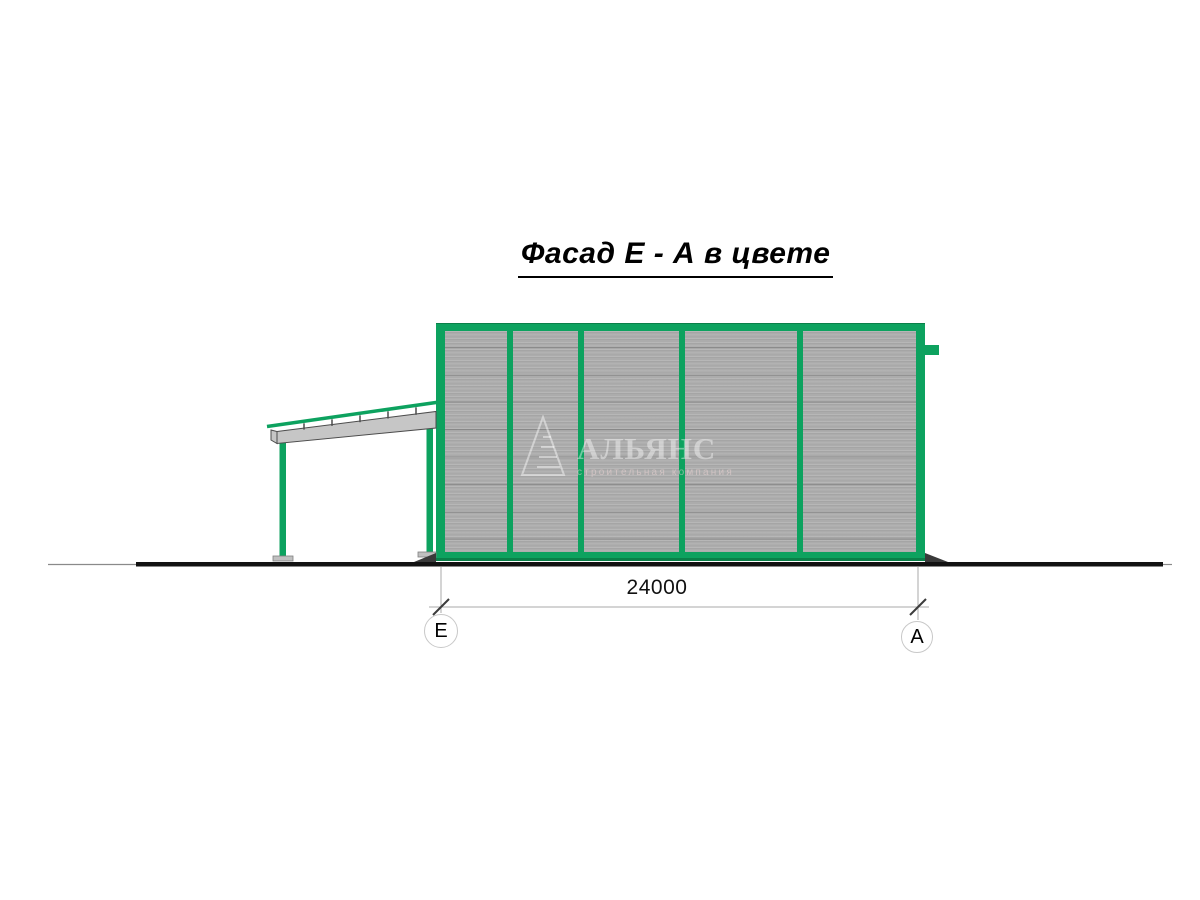 This screenshot has width=1200, height=900. What do you see at coordinates (936, 557) in the screenshot?
I see `base-flare-right` at bounding box center [936, 557].